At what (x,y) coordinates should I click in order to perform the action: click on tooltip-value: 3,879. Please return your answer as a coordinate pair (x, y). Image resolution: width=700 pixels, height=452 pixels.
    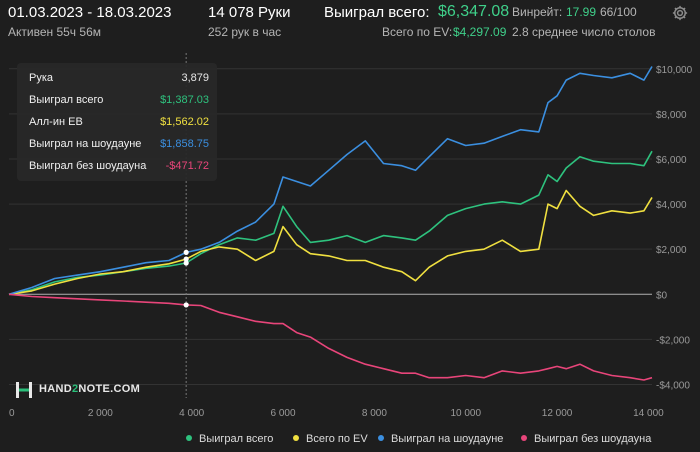
    Looking at the image, I should click on (195, 78).